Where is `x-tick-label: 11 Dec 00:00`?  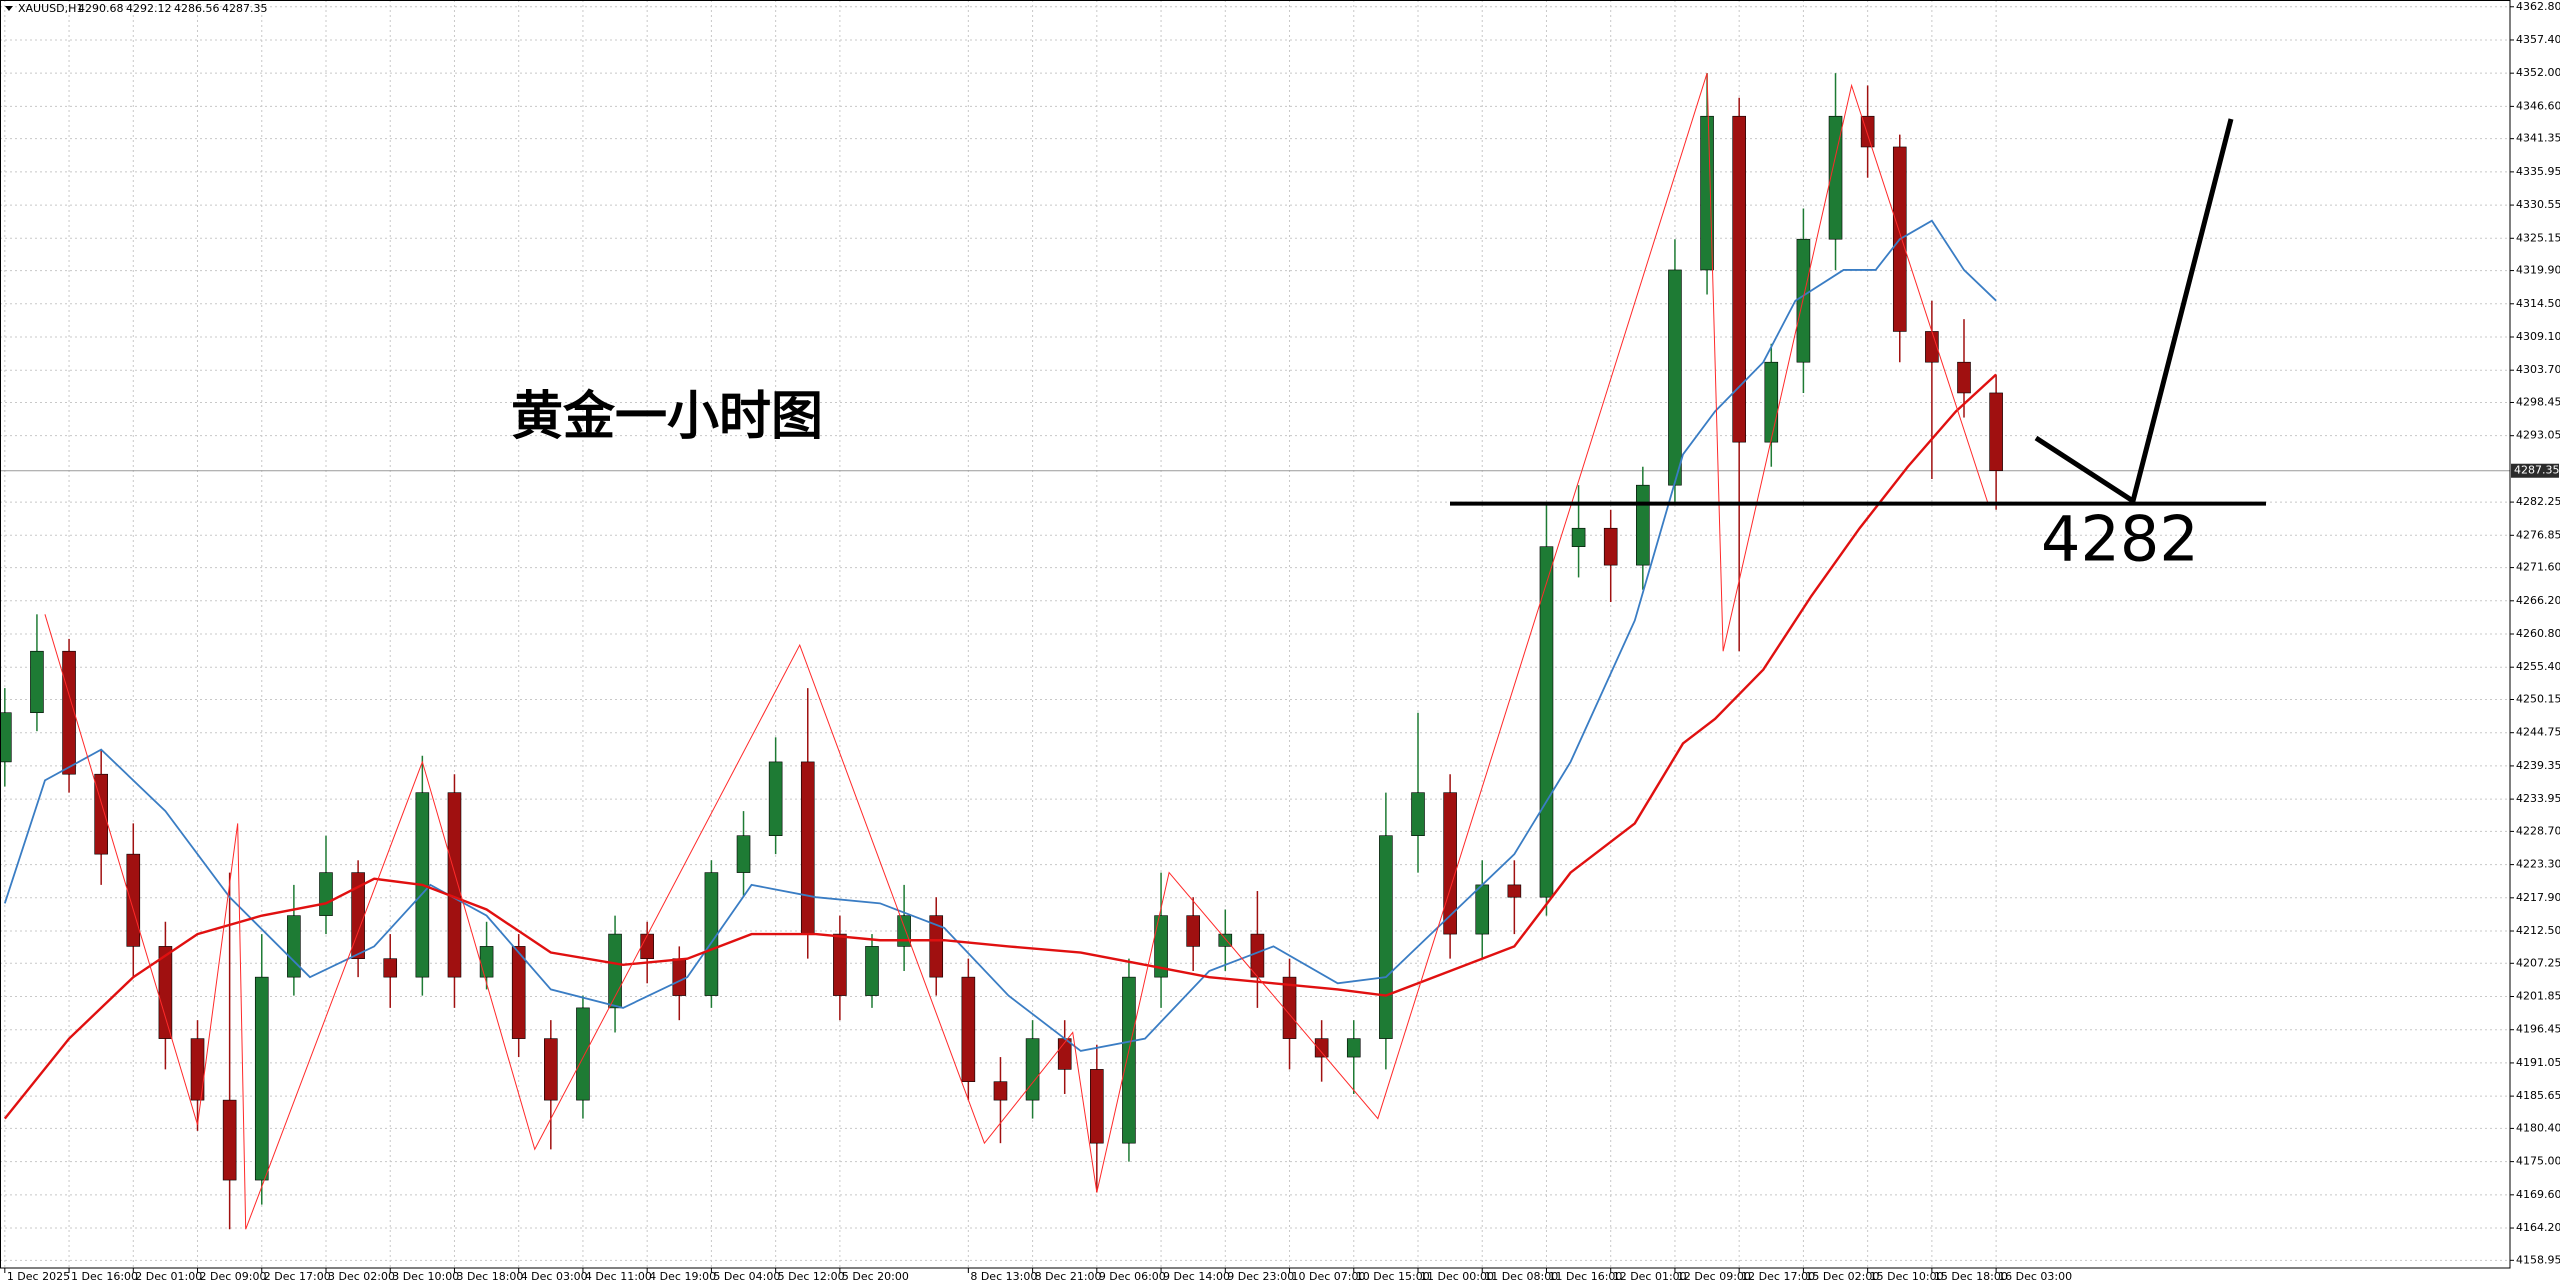
x-tick-label: 11 Dec 00:00 is located at coordinates (1457, 1276).